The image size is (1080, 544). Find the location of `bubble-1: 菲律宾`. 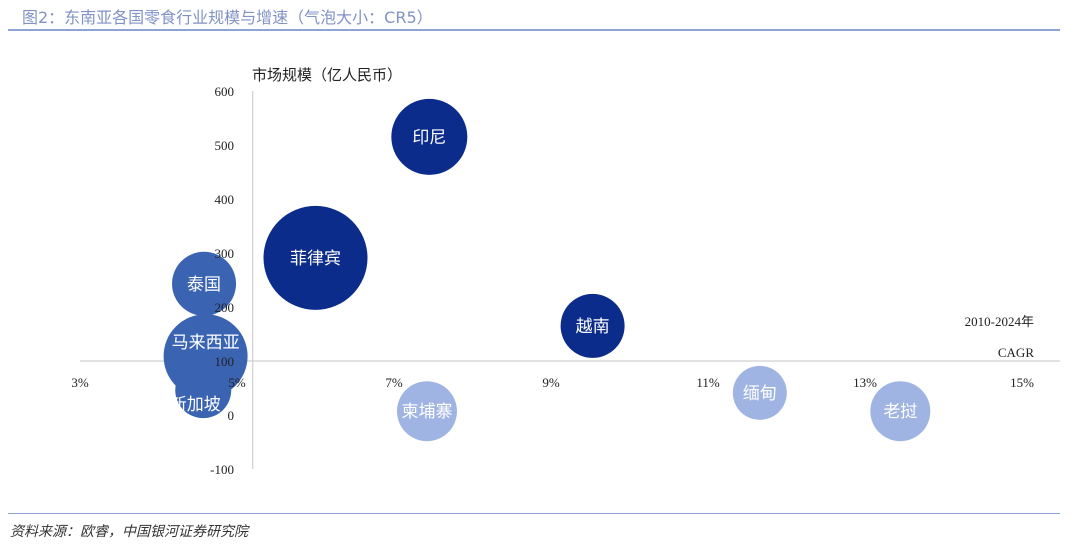

bubble-1: 菲律宾 is located at coordinates (315, 257).